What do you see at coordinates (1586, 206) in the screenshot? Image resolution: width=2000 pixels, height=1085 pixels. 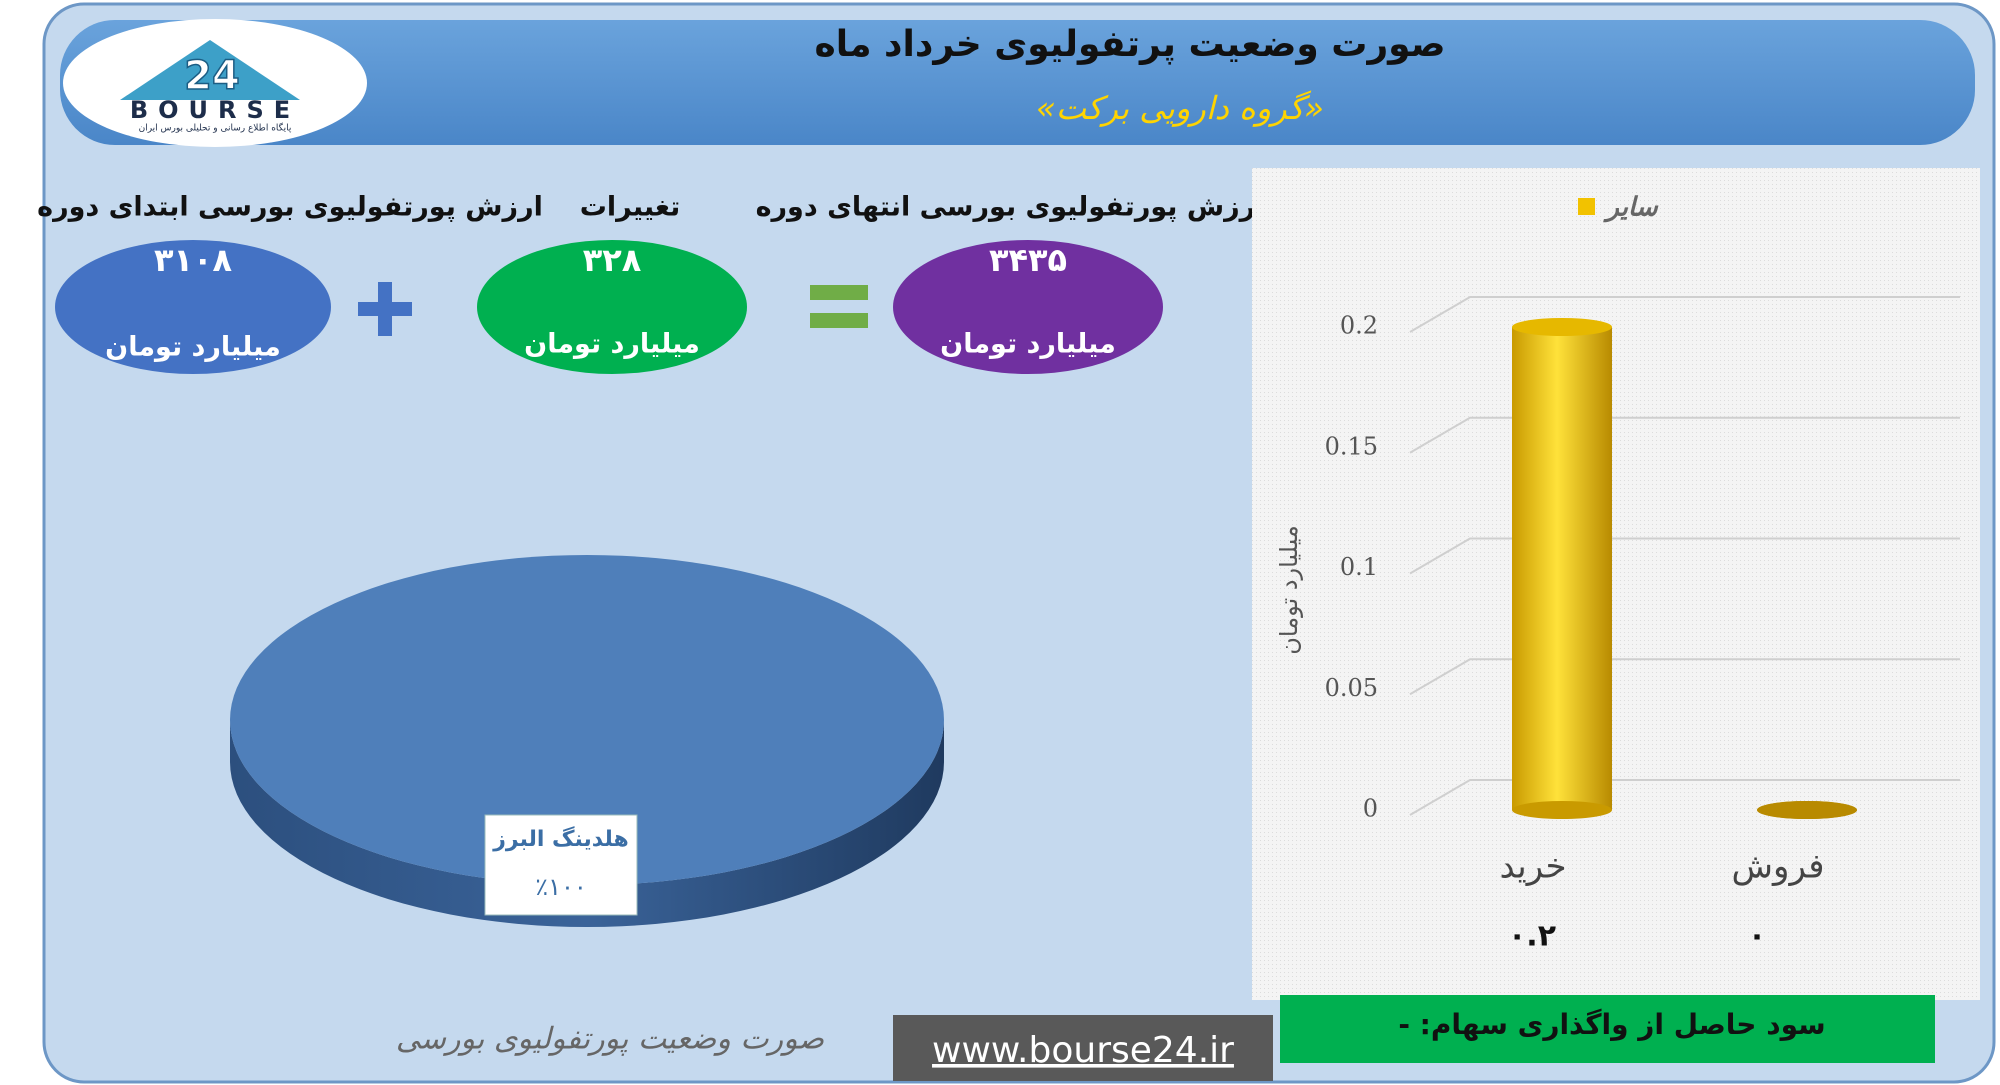 I see `legend-swatch` at bounding box center [1586, 206].